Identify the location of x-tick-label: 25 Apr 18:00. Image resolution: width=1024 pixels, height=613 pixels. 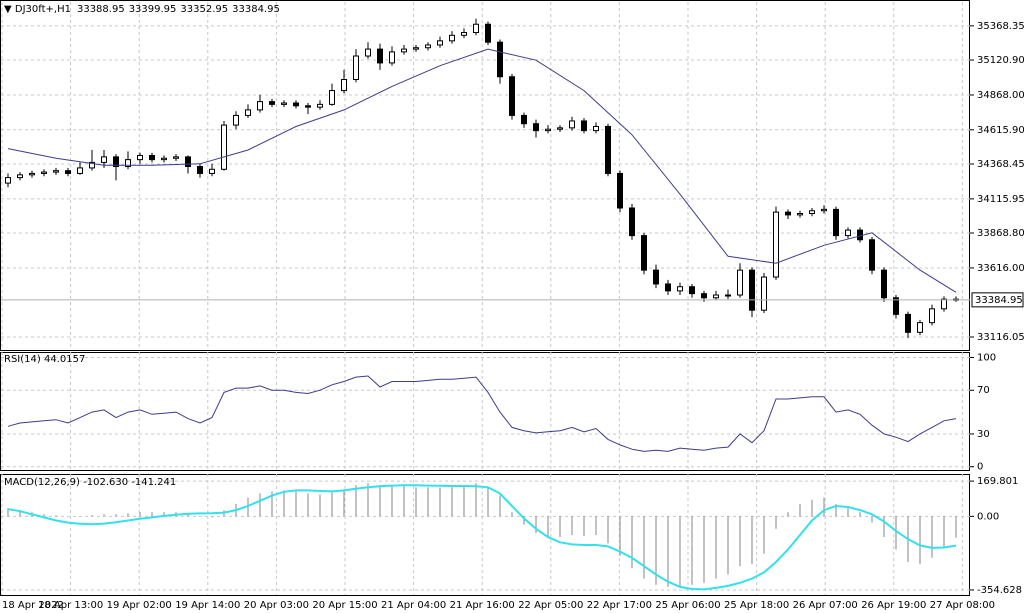
(756, 605).